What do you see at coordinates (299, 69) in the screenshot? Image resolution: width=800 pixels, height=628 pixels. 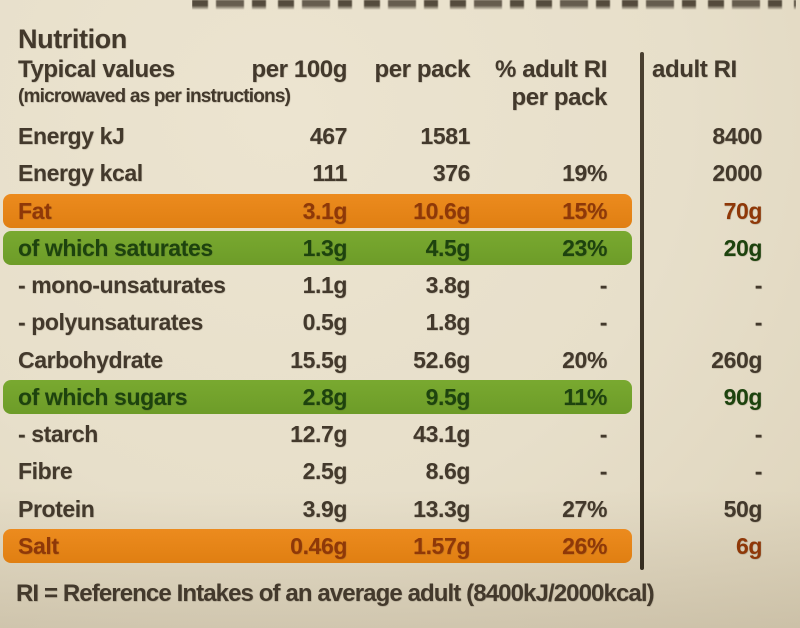 I see `header-per-100g: per 100g` at bounding box center [299, 69].